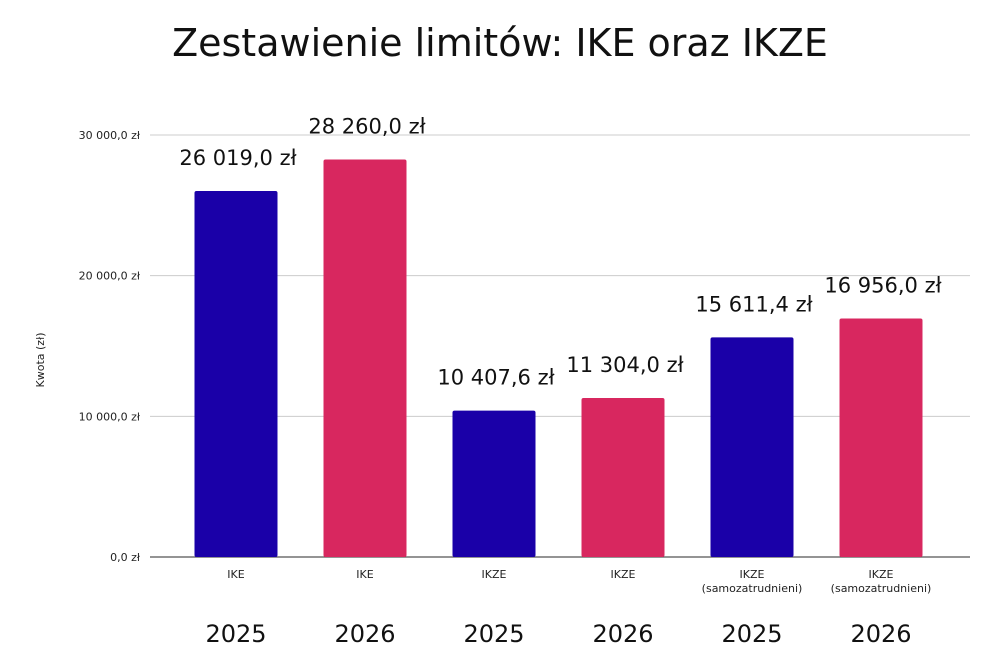 This screenshot has height=668, width=1000. What do you see at coordinates (366, 126) in the screenshot?
I see `data-label: 28 260,0 zł` at bounding box center [366, 126].